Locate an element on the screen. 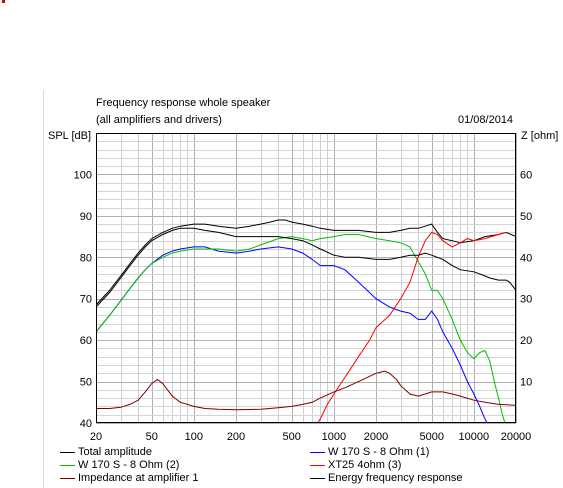  legend-label: W 170 S - 8 Ohm (1) is located at coordinates (379, 452).